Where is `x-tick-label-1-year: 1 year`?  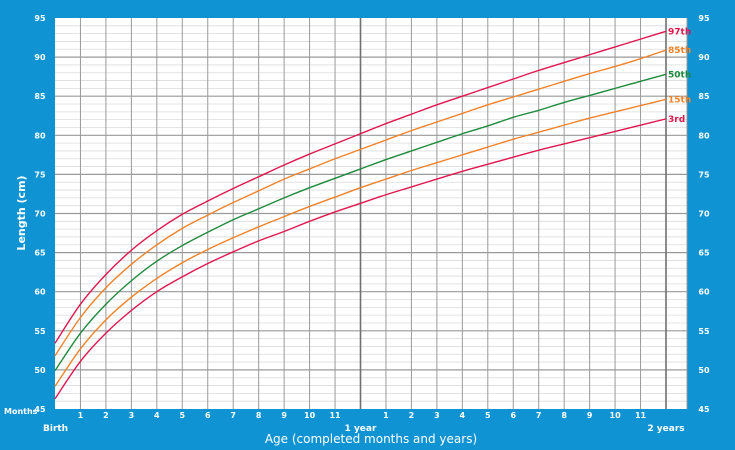
x-tick-label-1-year: 1 year is located at coordinates (361, 429).